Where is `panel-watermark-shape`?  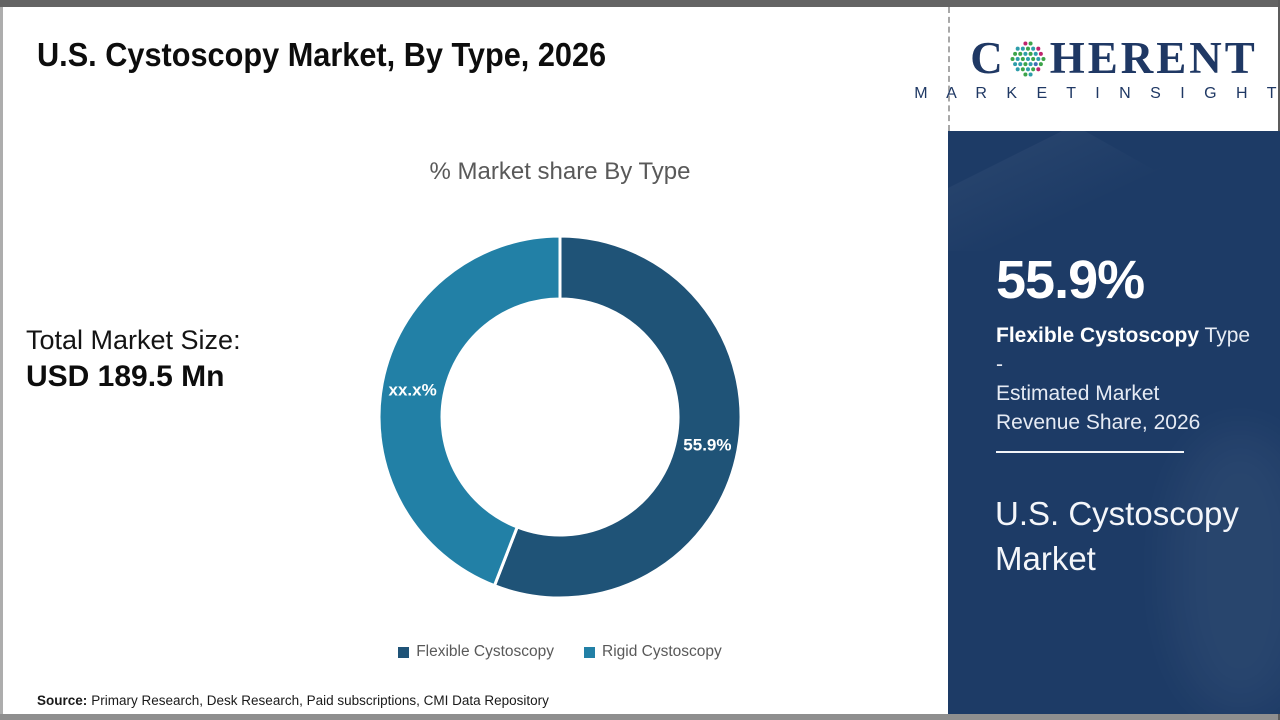 panel-watermark-shape is located at coordinates (1114, 191).